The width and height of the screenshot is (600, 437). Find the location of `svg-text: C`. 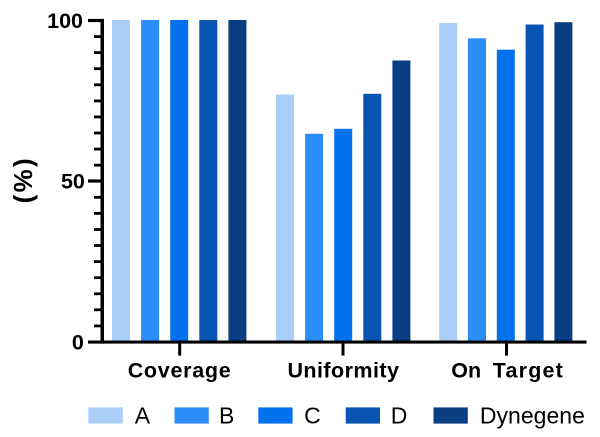

svg-text: C is located at coordinates (312, 416).